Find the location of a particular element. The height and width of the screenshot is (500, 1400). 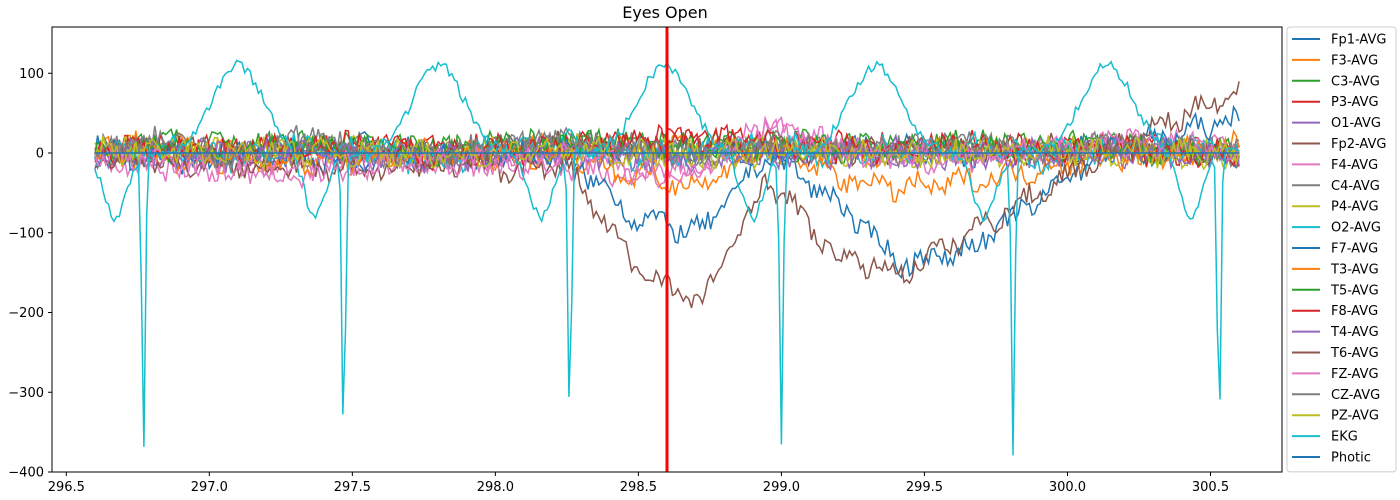

legend-label: P3-AVG is located at coordinates (1355, 102).